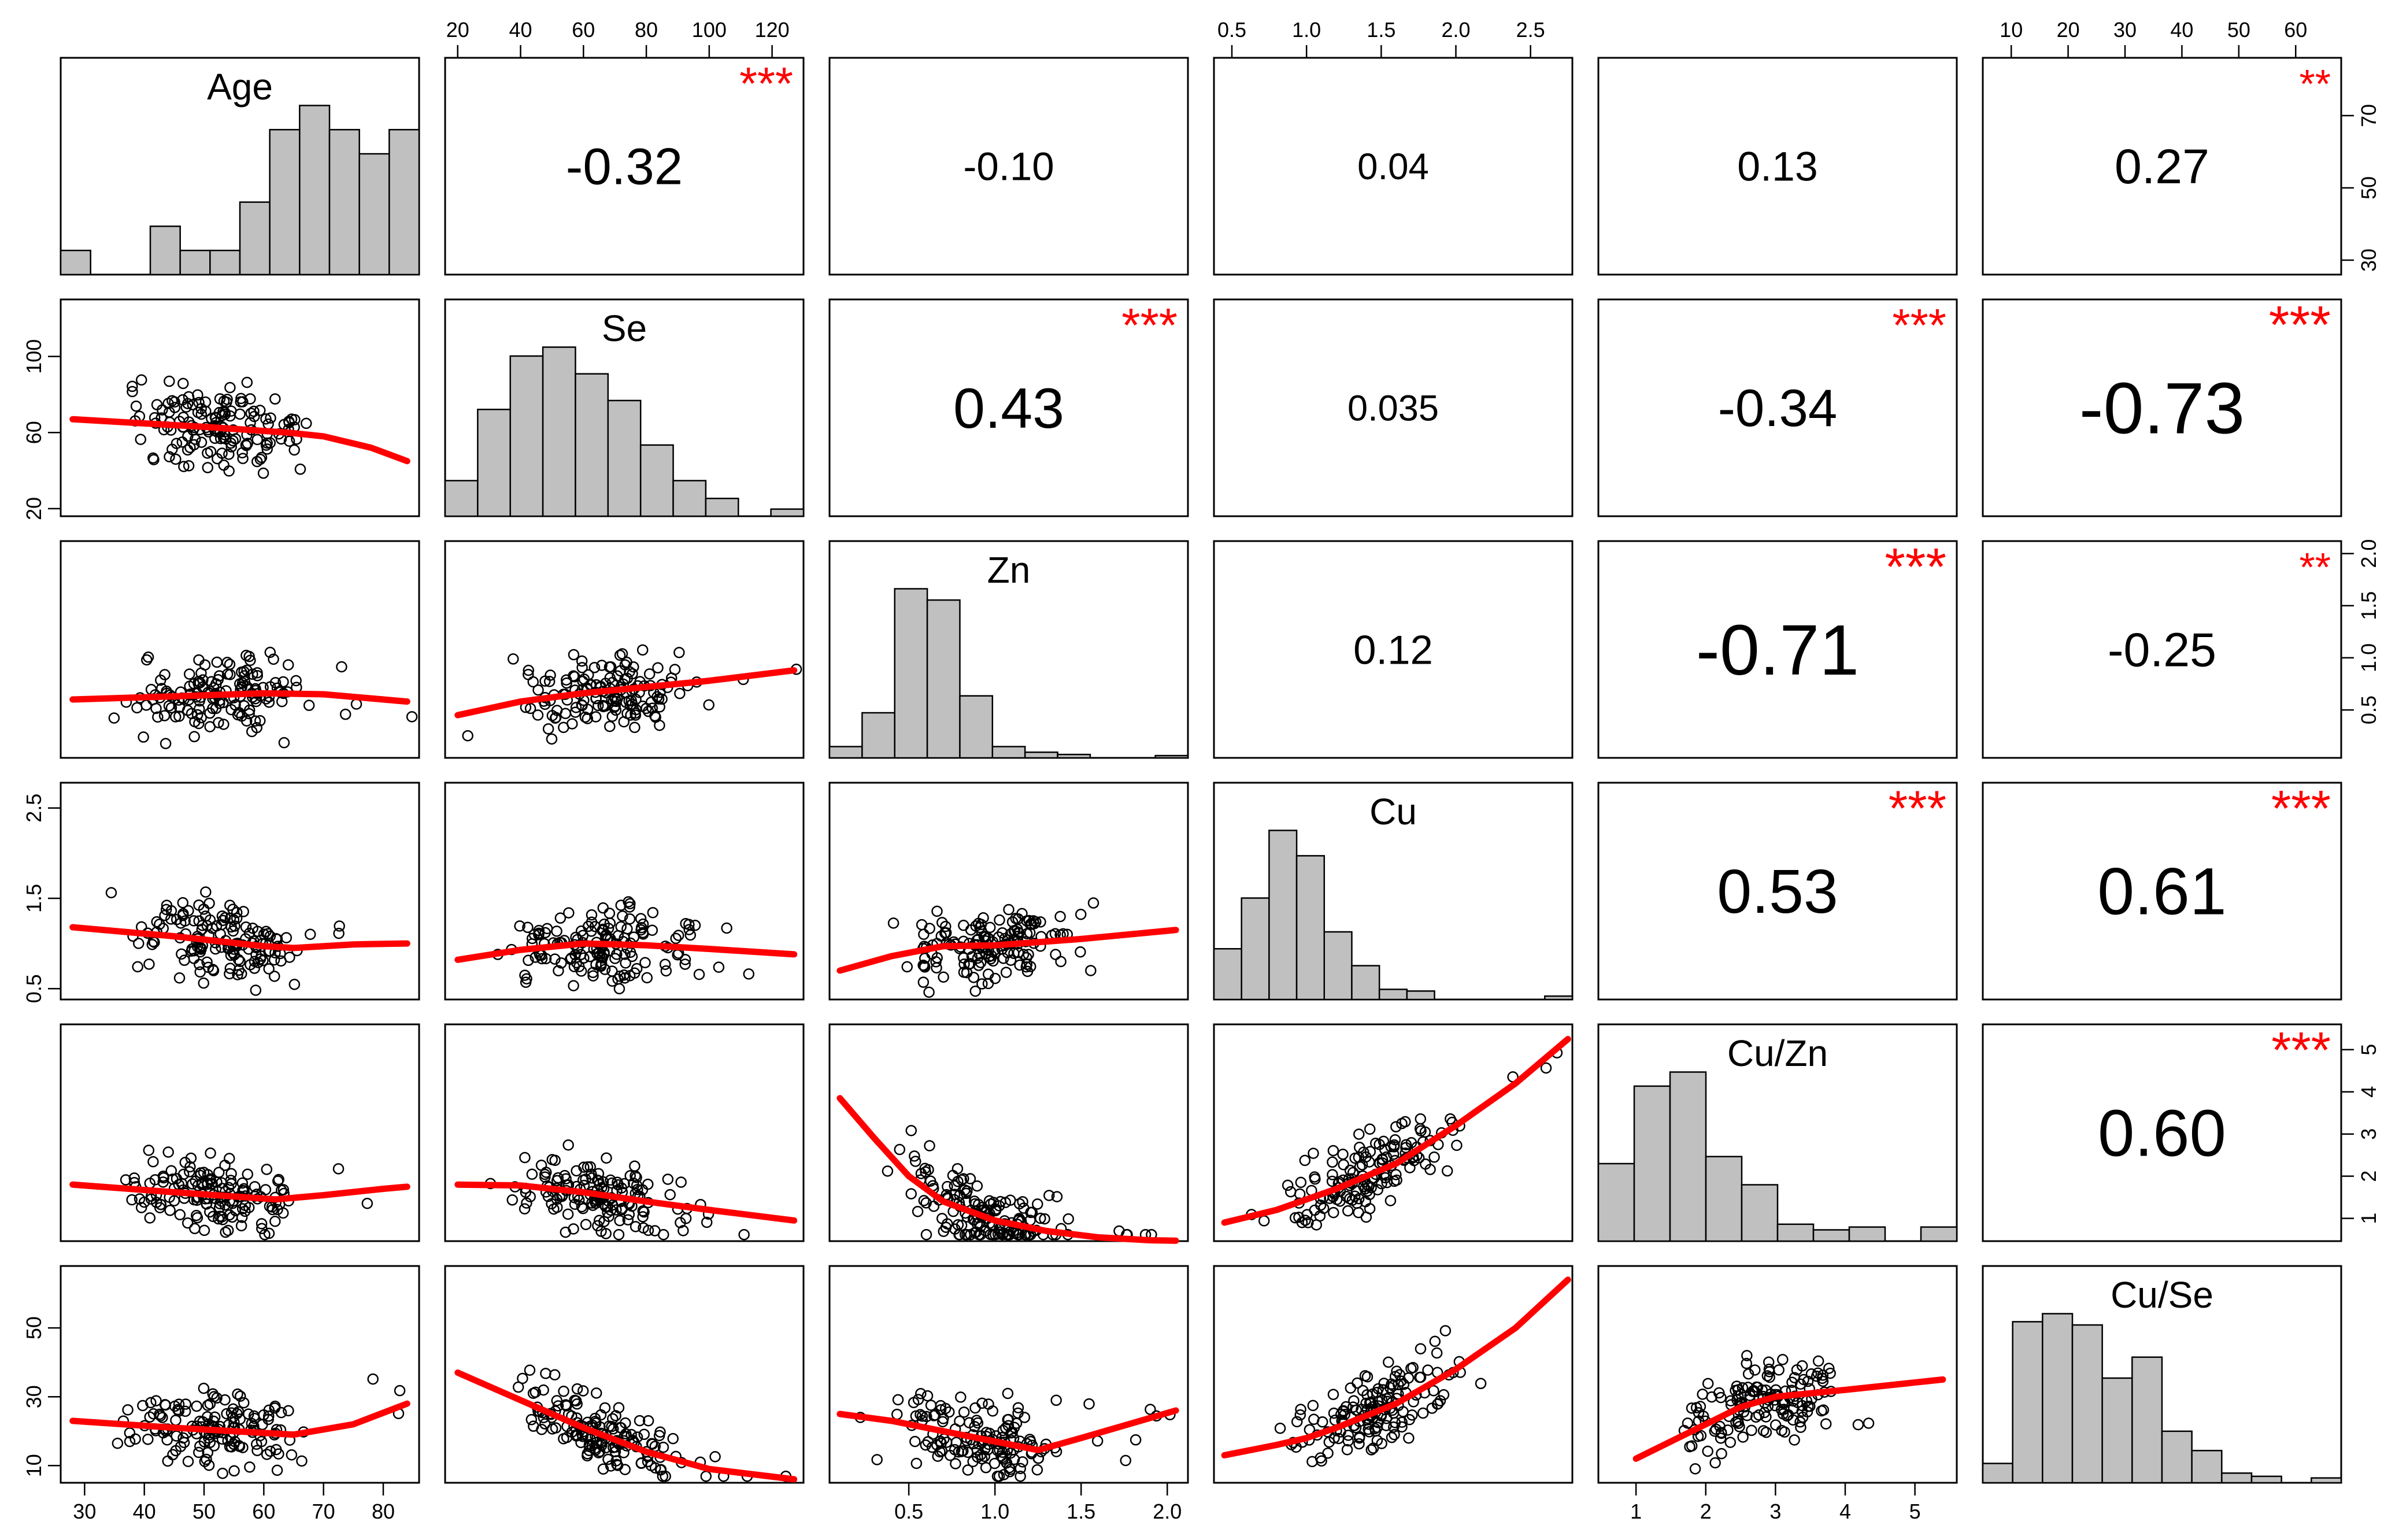  I want to click on tick-label: 20, so click(2068, 30).